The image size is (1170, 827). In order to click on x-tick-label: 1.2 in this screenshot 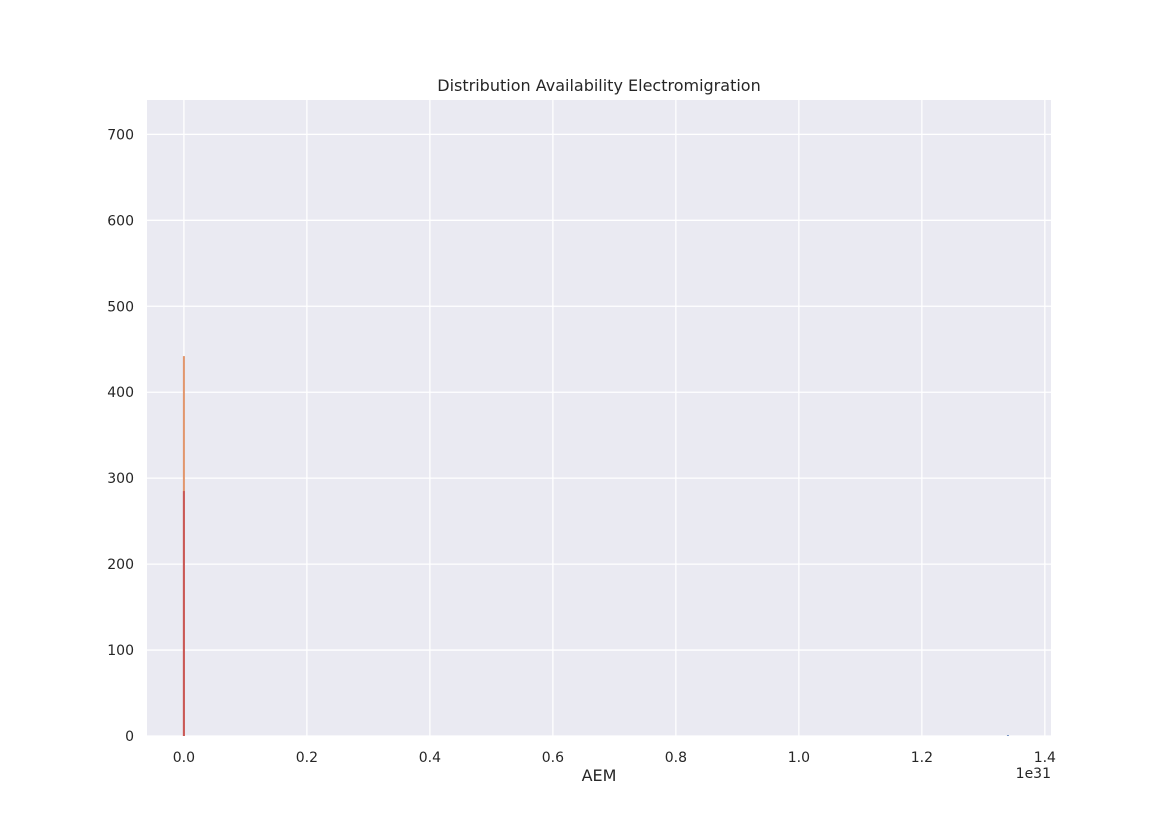, I will do `click(922, 758)`.